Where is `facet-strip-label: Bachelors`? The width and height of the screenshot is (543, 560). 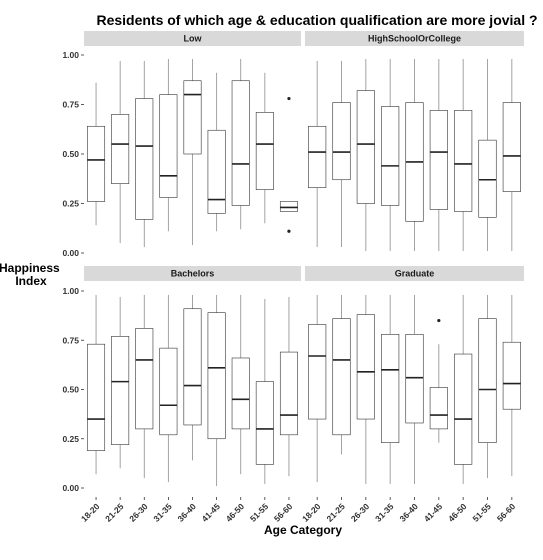 facet-strip-label: Bachelors is located at coordinates (193, 274).